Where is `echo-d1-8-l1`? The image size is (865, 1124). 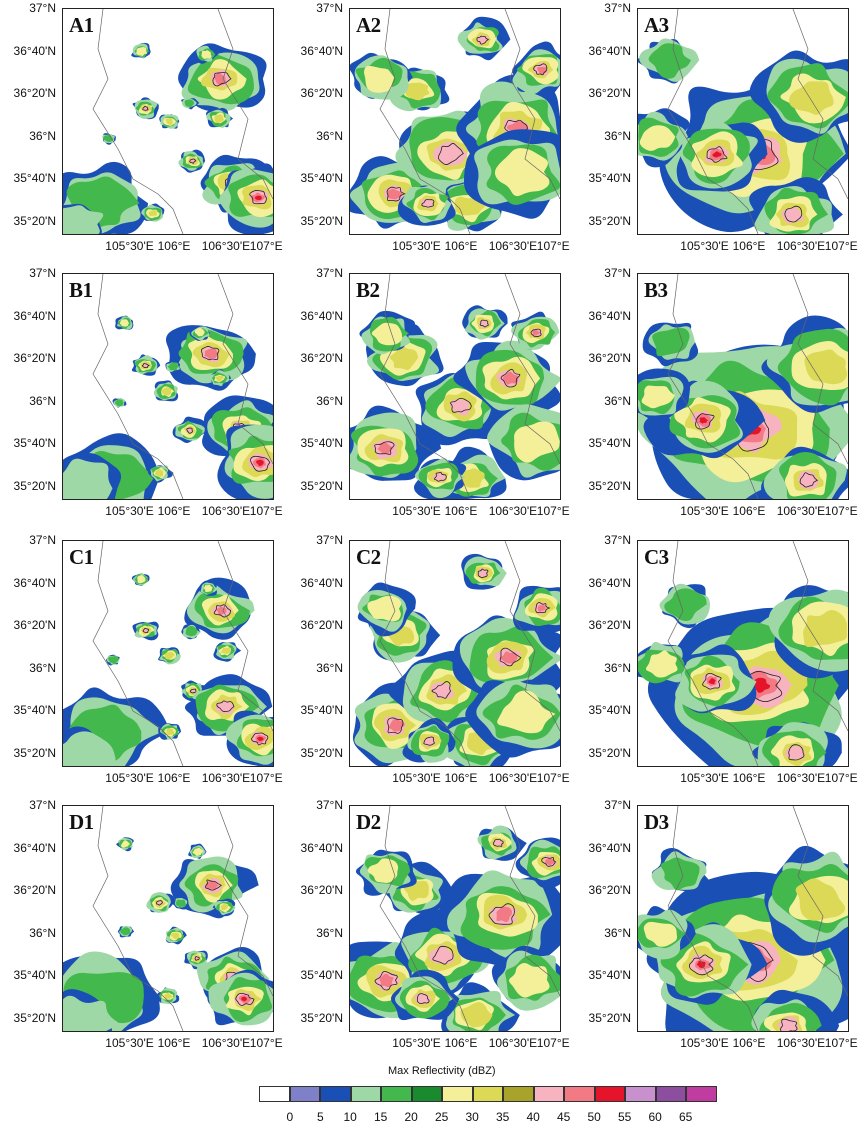
echo-d1-8-l1 is located at coordinates (92, 1013).